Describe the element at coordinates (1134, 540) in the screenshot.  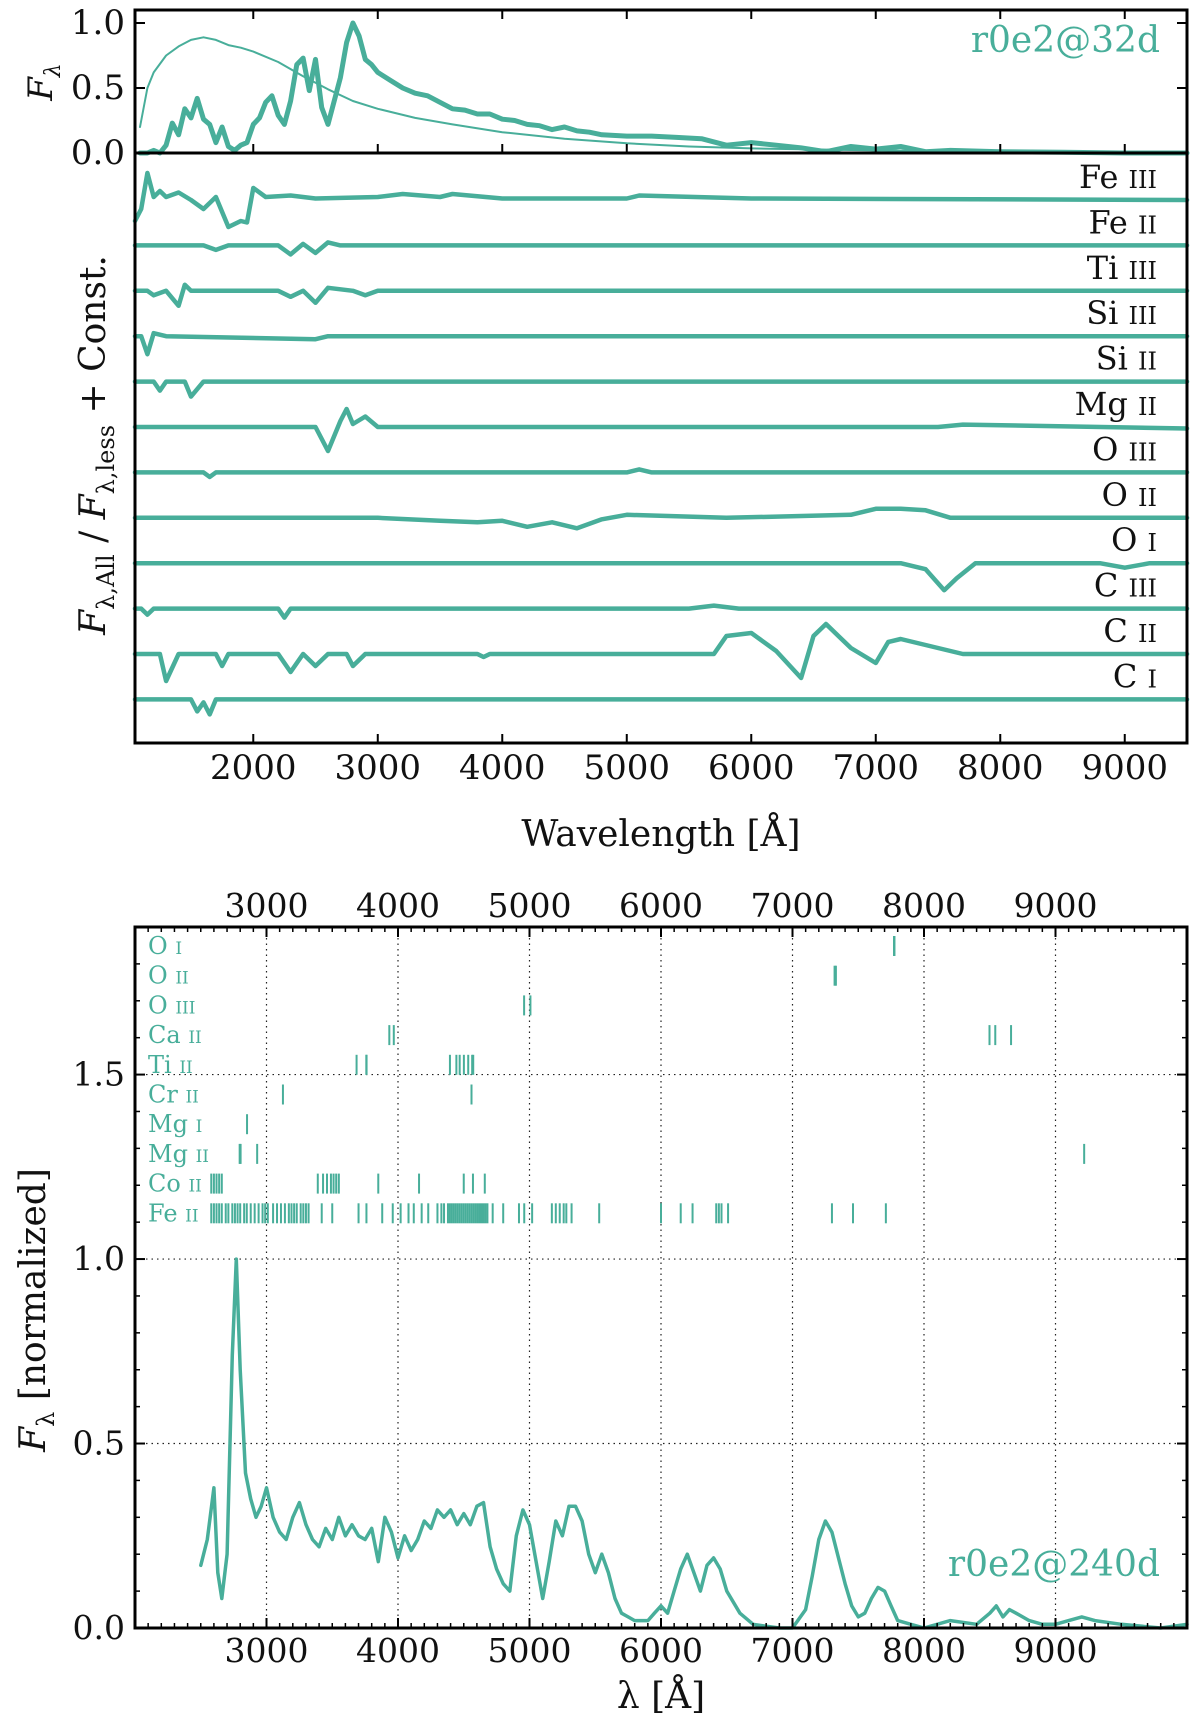
I see `ion-label: O I` at that location.